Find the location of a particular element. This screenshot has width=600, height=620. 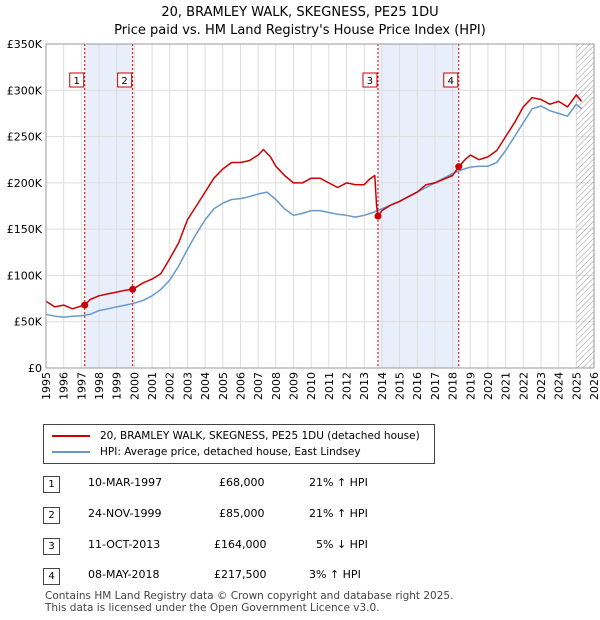

x-tick-label: 2022 is located at coordinates (523, 386).